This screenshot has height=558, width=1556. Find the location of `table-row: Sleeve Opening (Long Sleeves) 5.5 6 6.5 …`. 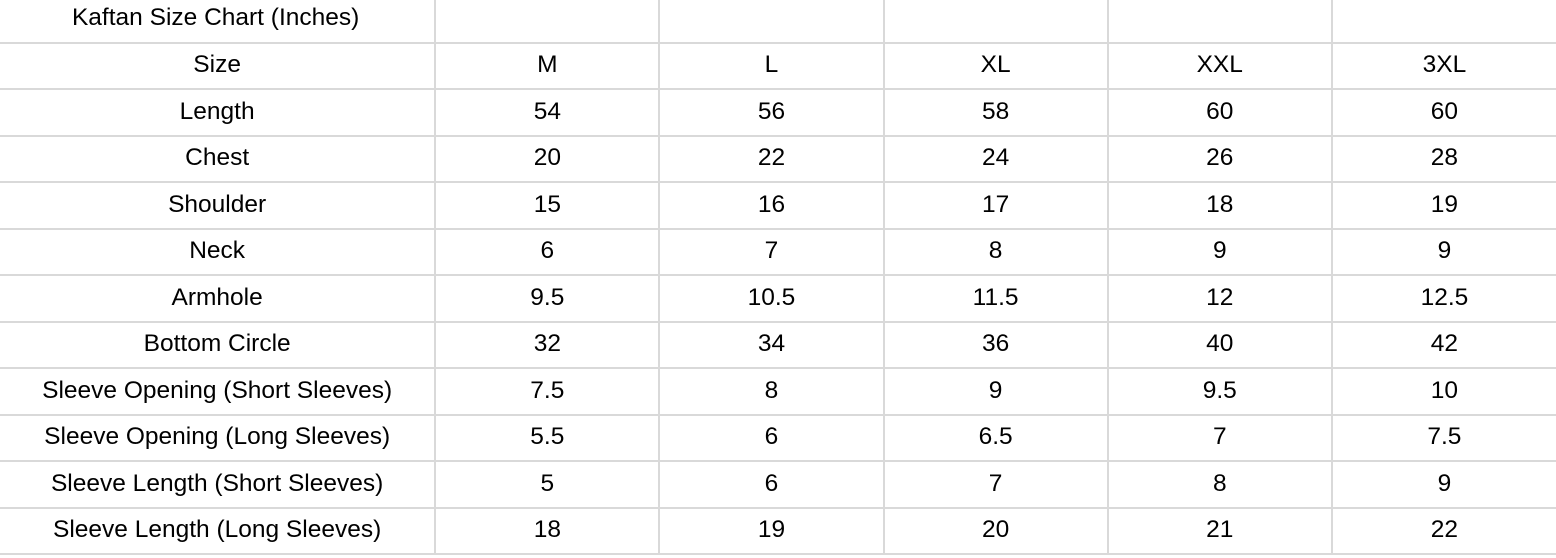

table-row: Sleeve Opening (Long Sleeves) 5.5 6 6.5 … is located at coordinates (778, 437).